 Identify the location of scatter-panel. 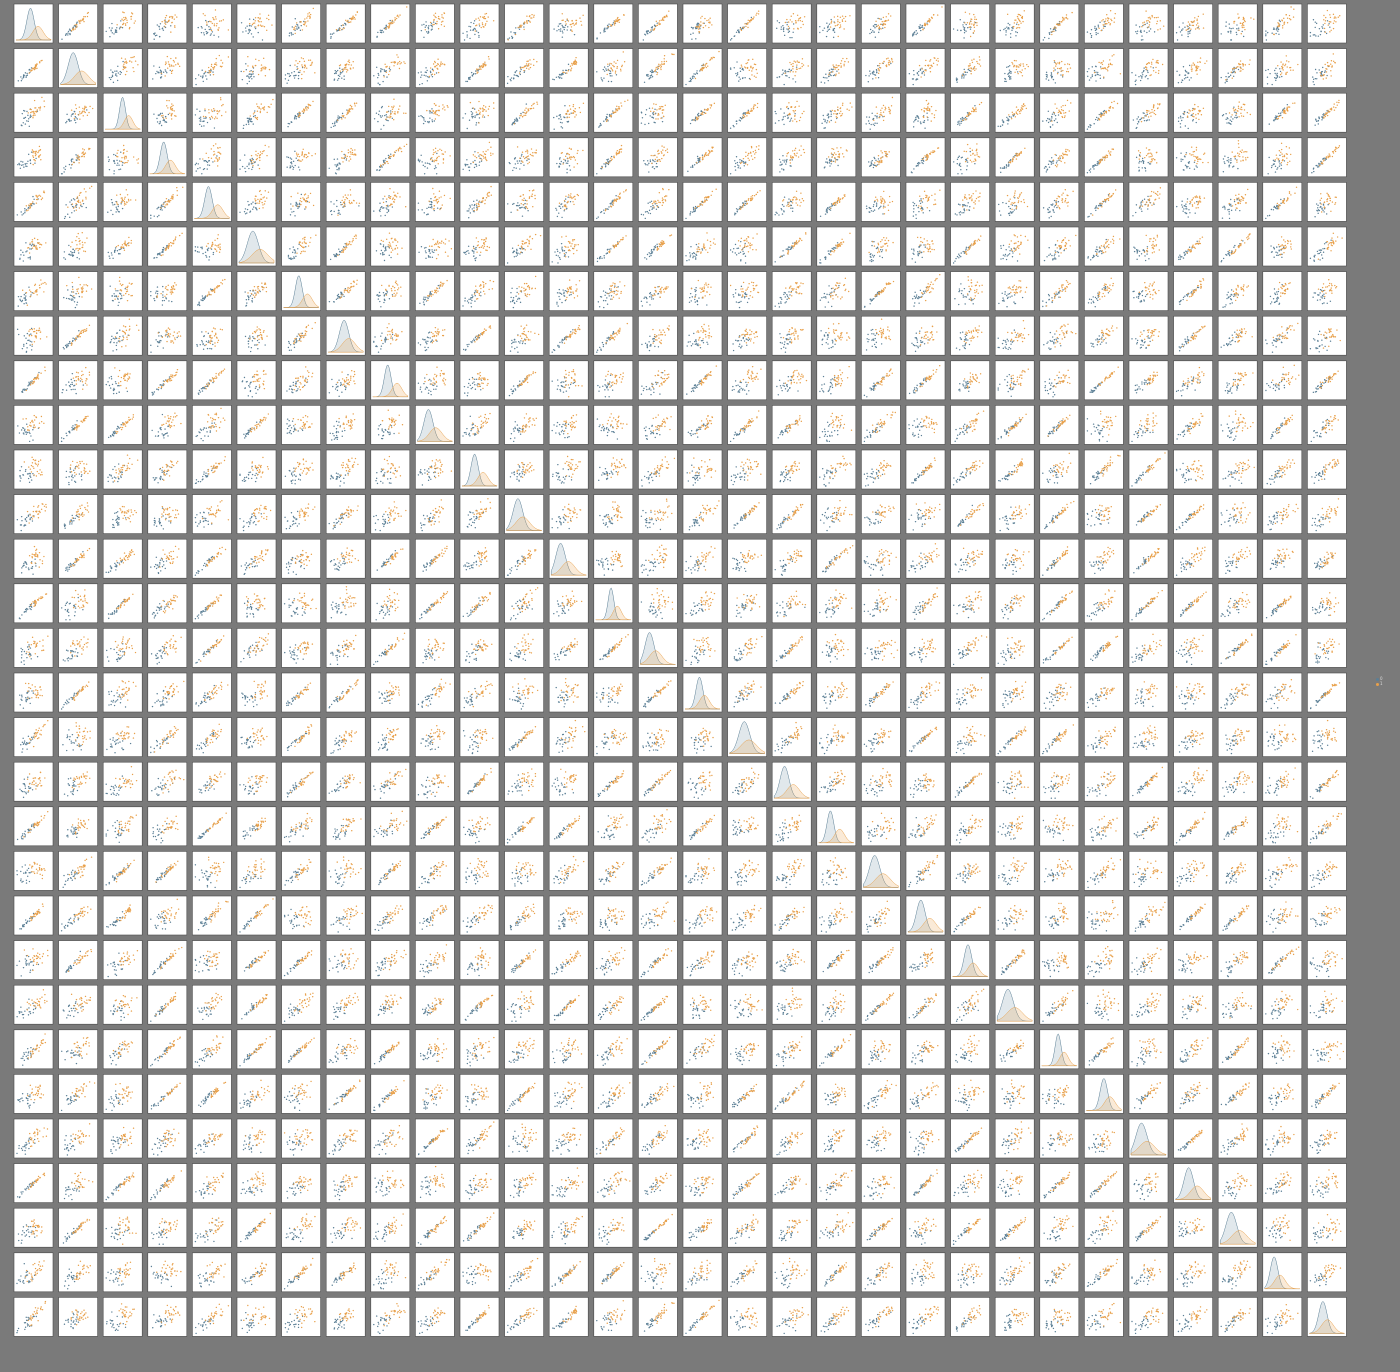
(613, 23).